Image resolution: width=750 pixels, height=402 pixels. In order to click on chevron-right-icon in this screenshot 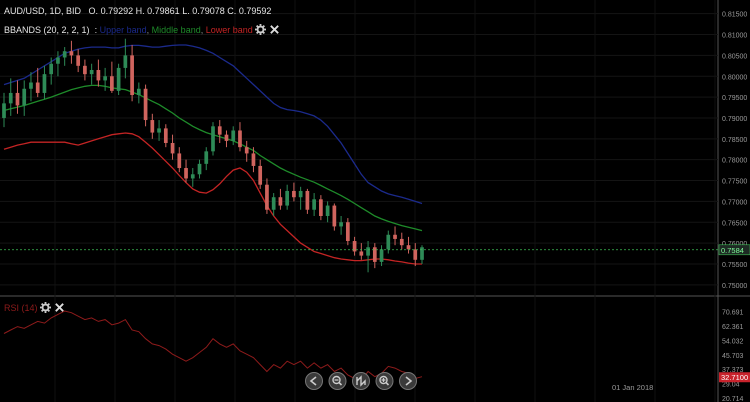, I will do `click(409, 381)`.